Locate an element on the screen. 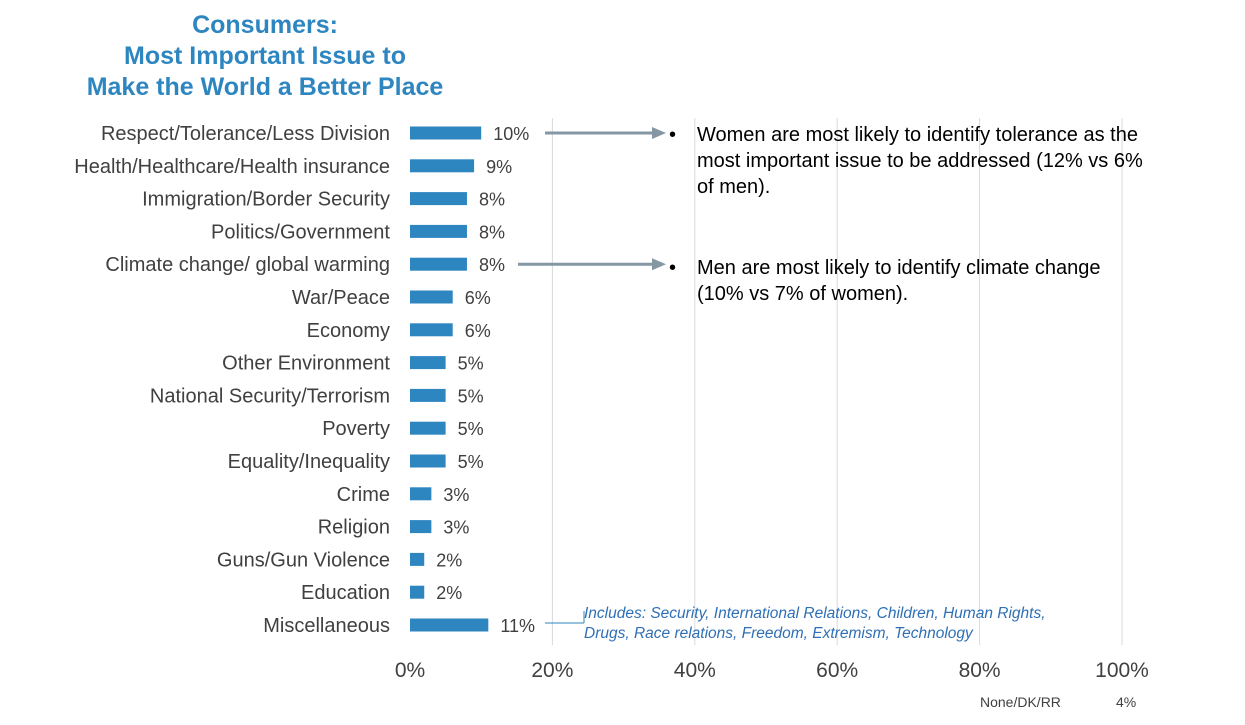 Image resolution: width=1245 pixels, height=725 pixels. category-label: Politics/Government is located at coordinates (300, 232).